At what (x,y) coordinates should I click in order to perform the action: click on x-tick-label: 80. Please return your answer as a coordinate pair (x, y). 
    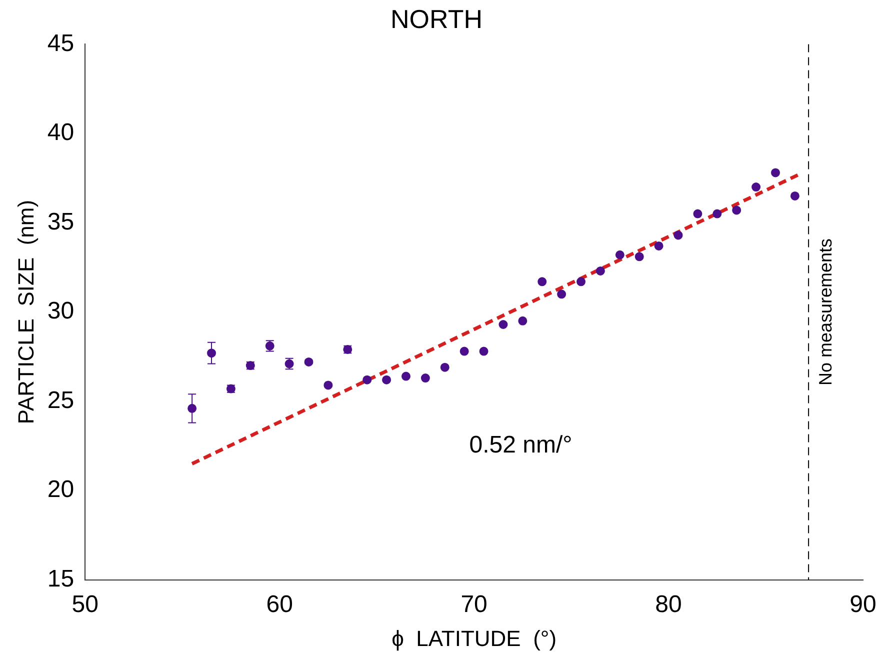
    Looking at the image, I should click on (668, 604).